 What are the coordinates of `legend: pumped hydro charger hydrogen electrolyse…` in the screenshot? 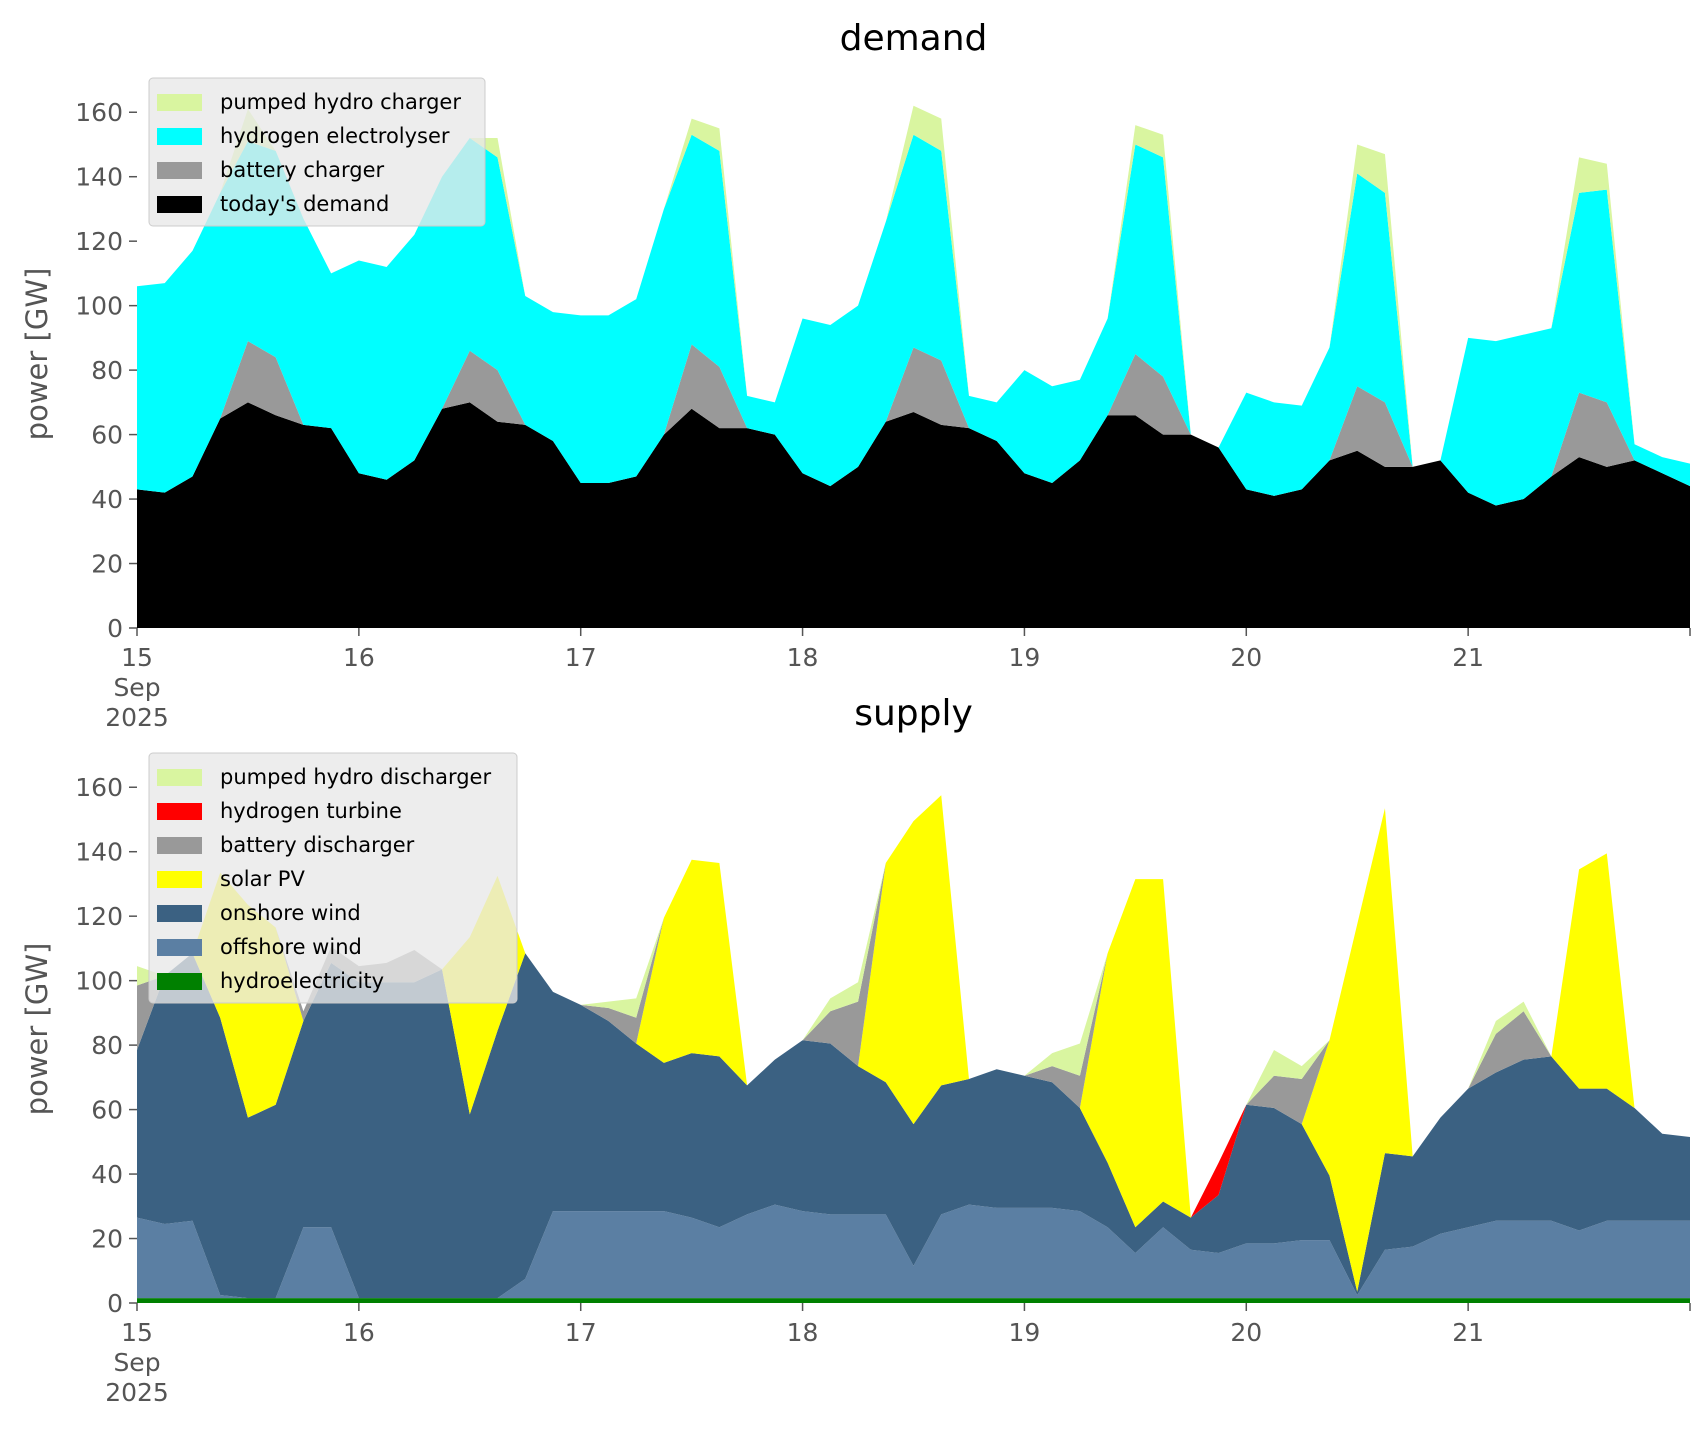 It's located at (317, 152).